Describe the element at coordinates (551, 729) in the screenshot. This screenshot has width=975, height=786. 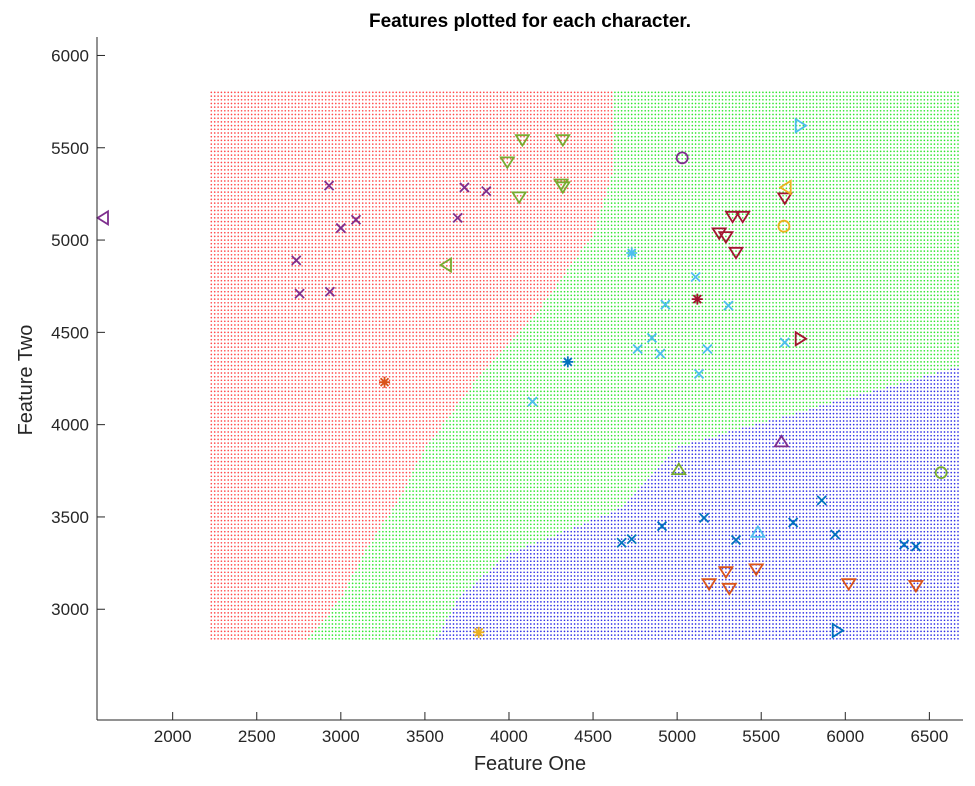
I see `x-ticks: 2000 2500 3000 3500 4000 4500 5000 5500 6000 6500` at that location.